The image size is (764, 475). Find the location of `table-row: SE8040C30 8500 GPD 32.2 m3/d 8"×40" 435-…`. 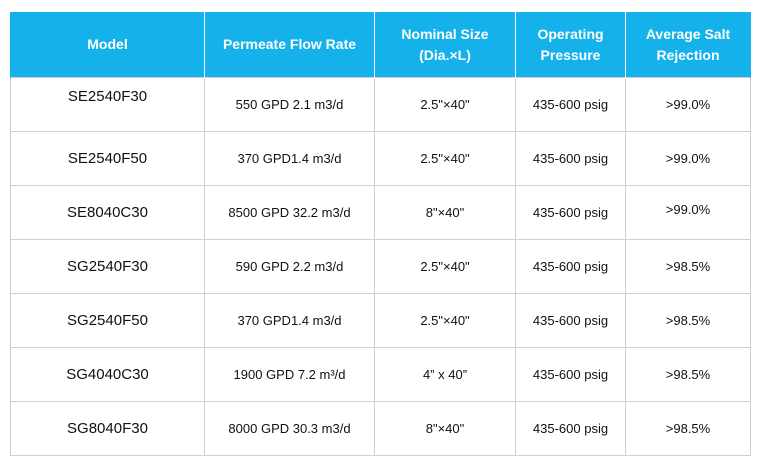

table-row: SE8040C30 8500 GPD 32.2 m3/d 8"×40" 435-… is located at coordinates (380, 212).